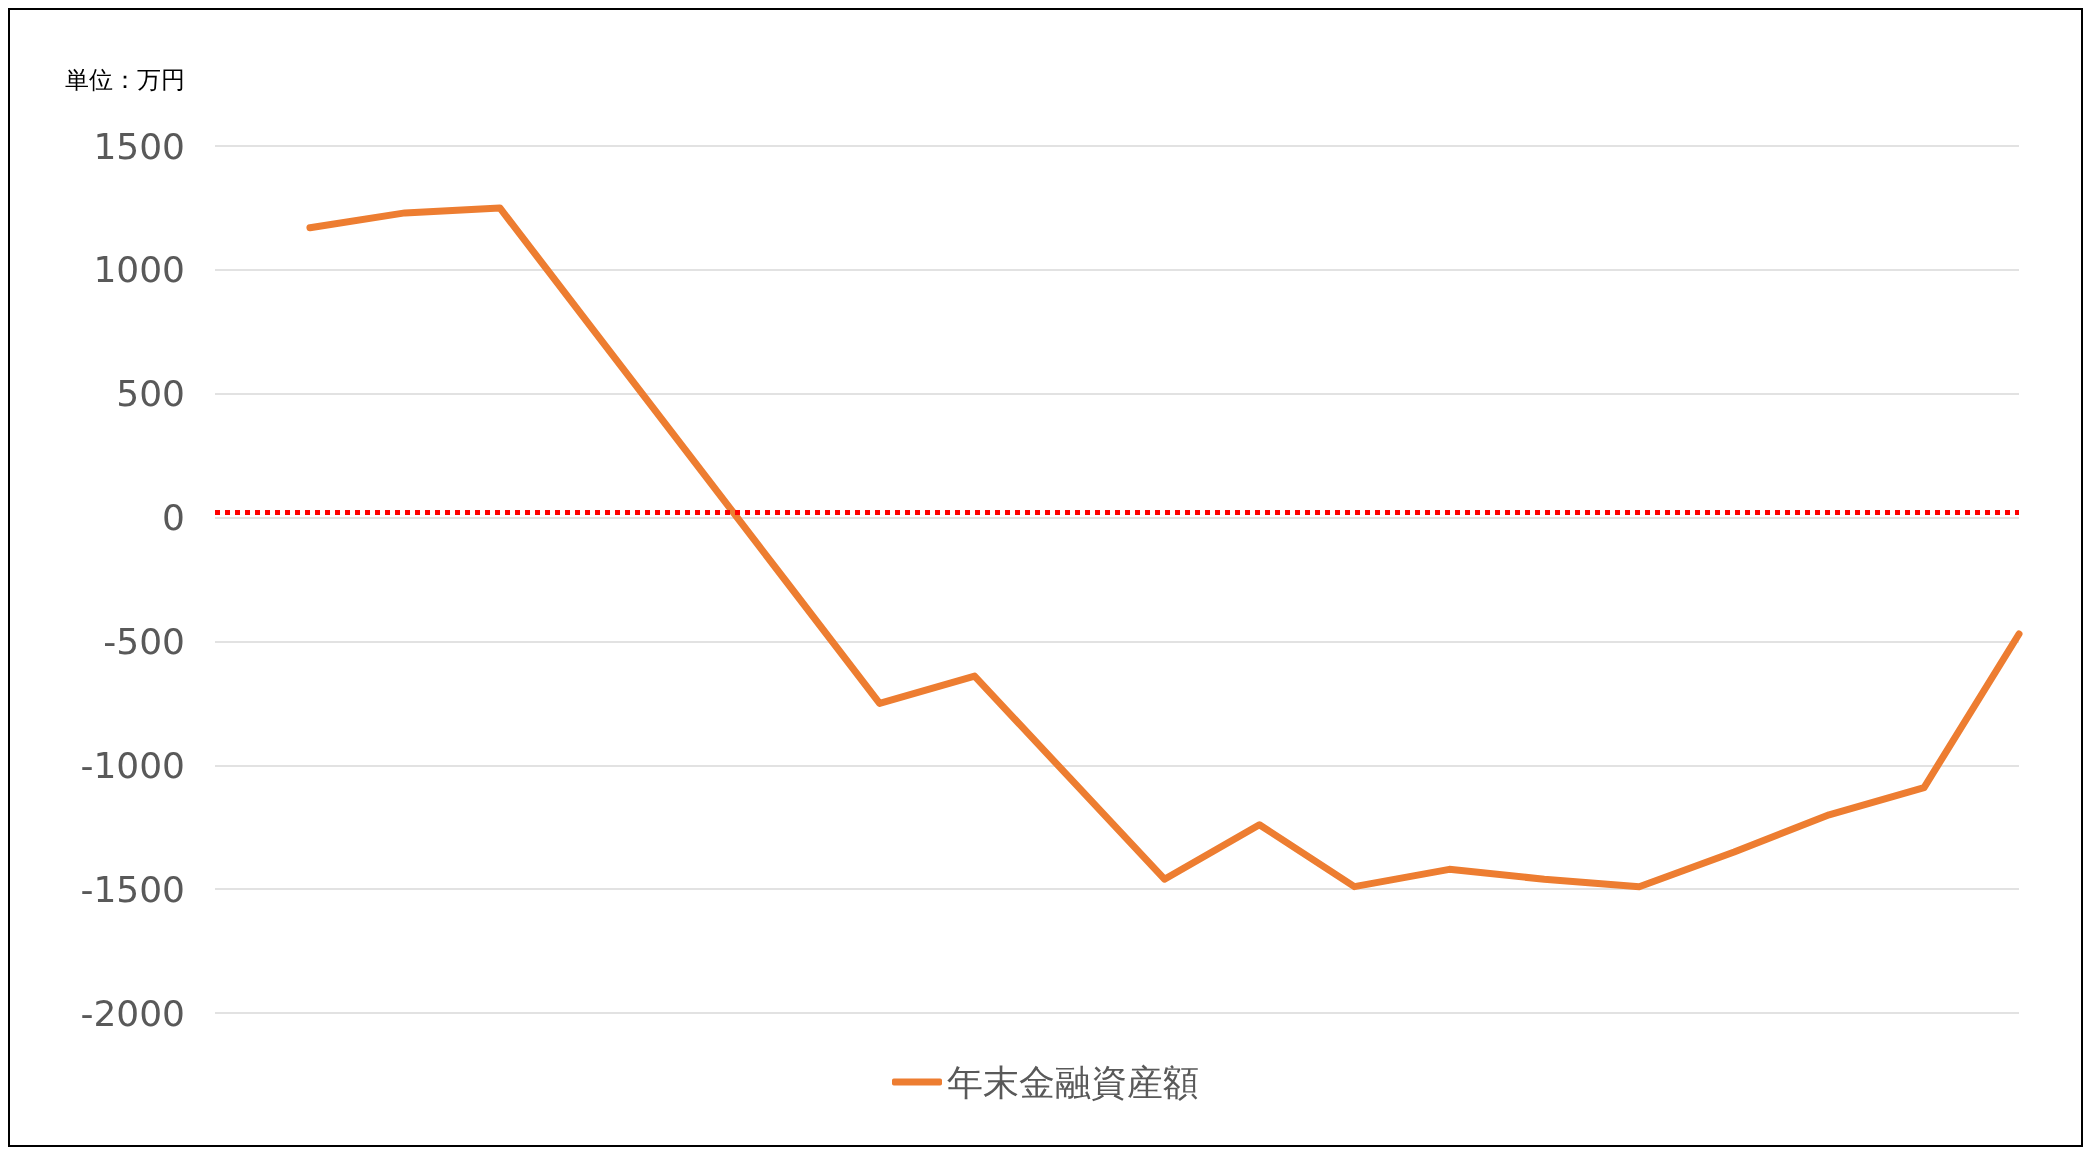 The image size is (2095, 1159). What do you see at coordinates (173, 518) in the screenshot?
I see `y-tick-label: 0` at bounding box center [173, 518].